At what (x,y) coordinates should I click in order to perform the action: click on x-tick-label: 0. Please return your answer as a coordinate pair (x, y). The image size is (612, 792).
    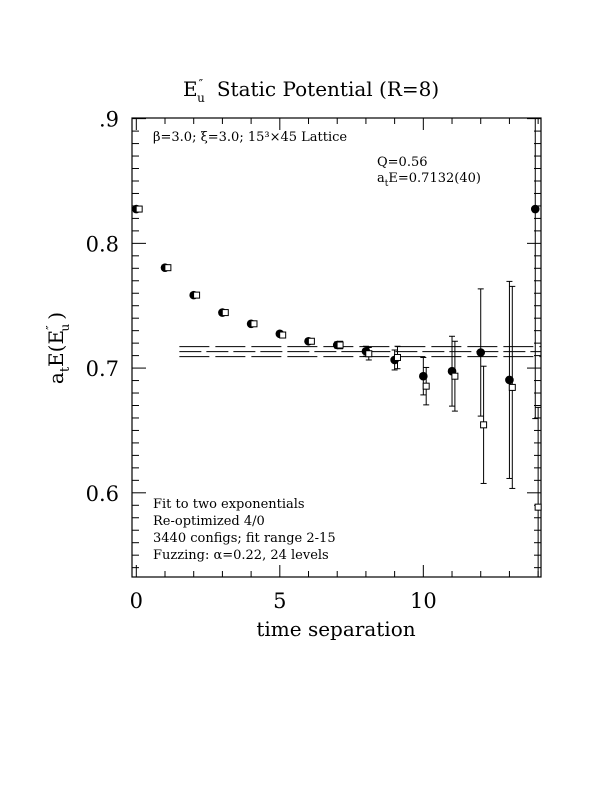
    Looking at the image, I should click on (136, 601).